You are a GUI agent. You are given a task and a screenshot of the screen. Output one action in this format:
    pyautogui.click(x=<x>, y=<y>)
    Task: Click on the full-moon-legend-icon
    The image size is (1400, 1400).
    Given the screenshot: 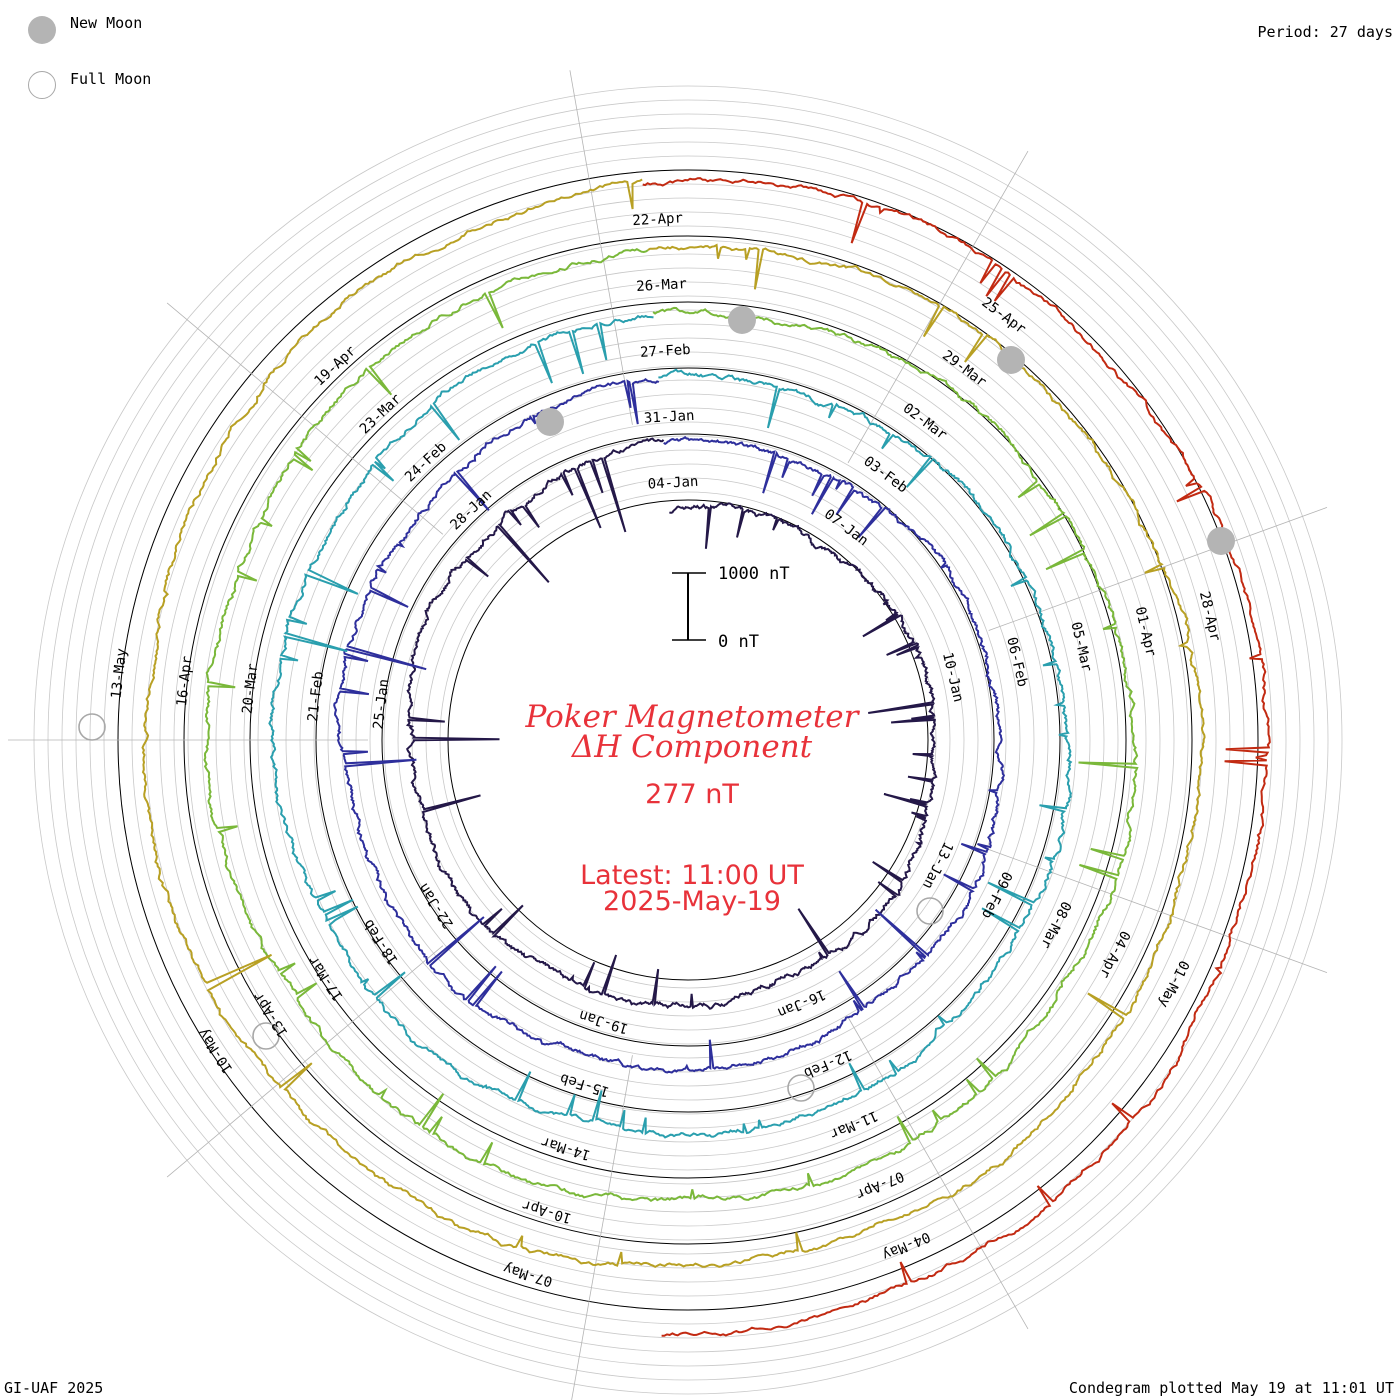 What is the action you would take?
    pyautogui.click(x=42, y=85)
    